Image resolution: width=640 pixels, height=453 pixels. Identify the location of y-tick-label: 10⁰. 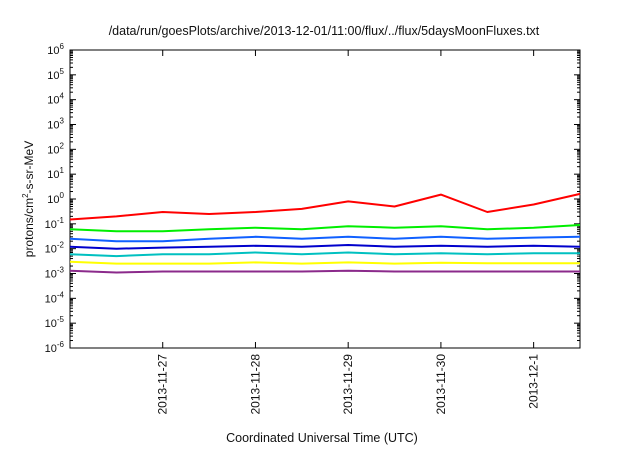
(55, 198).